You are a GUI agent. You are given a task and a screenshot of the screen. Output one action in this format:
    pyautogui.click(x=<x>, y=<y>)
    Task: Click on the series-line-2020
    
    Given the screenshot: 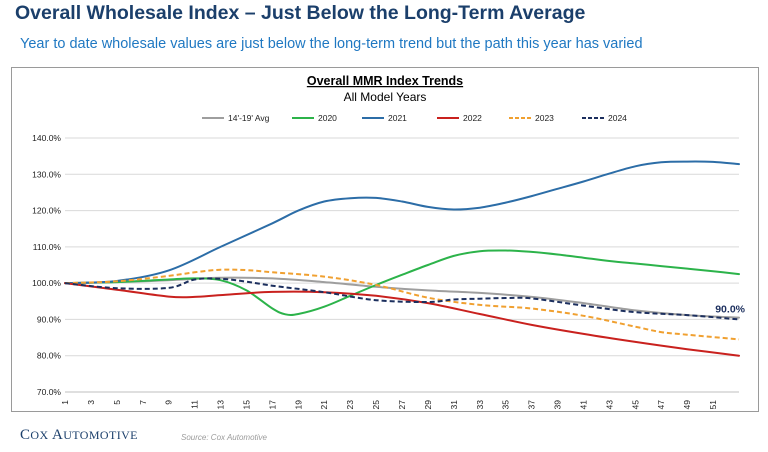 What is the action you would take?
    pyautogui.click(x=402, y=283)
    